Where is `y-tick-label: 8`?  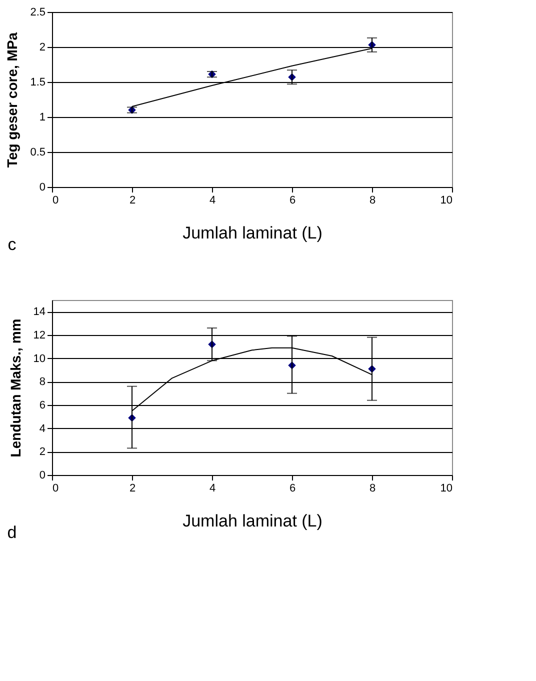
y-tick-label: 8 is located at coordinates (42, 382).